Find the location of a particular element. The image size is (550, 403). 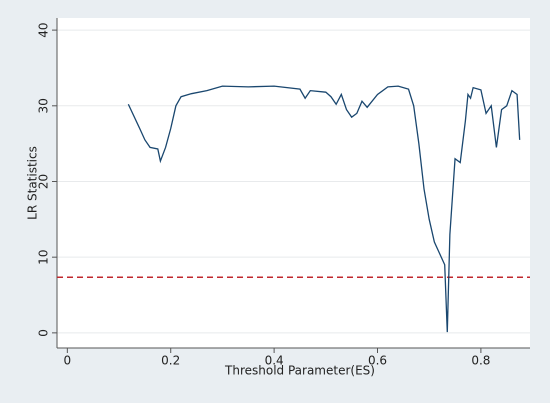

y-tick-label: 30 is located at coordinates (44, 105).